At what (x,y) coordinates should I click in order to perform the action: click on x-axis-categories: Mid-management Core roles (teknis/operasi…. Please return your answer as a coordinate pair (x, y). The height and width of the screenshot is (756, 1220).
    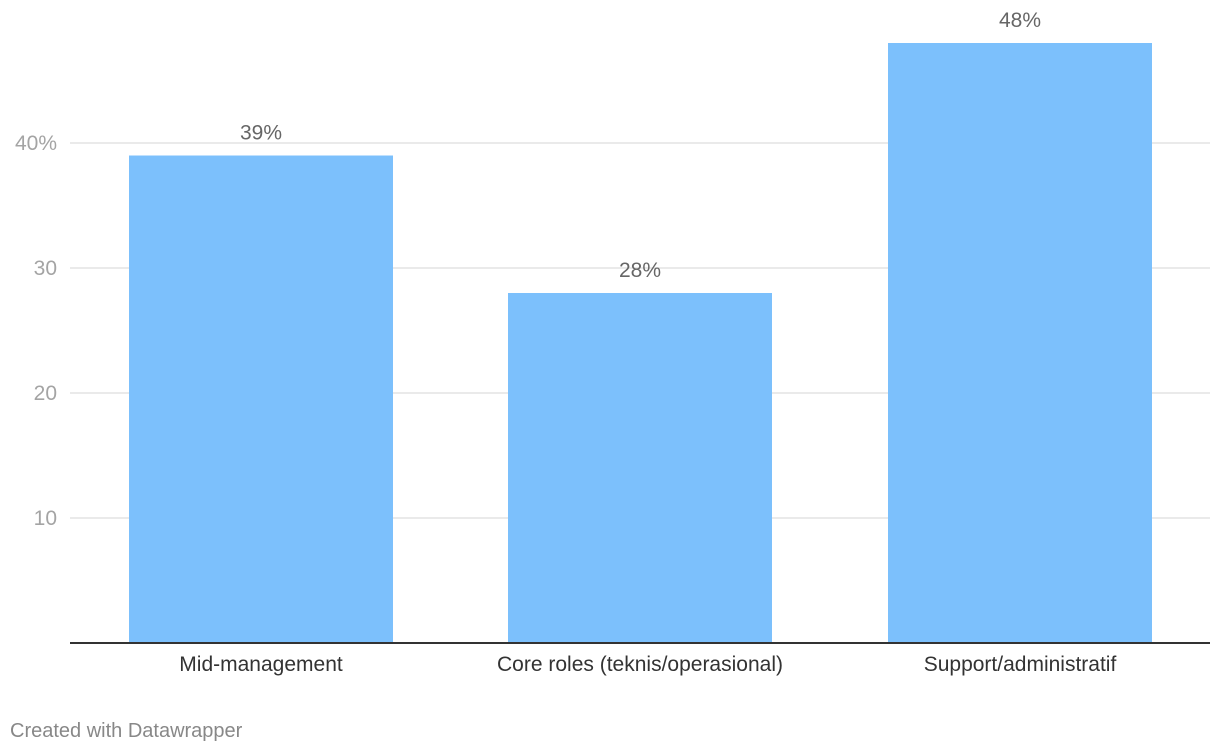
    Looking at the image, I should click on (647, 664).